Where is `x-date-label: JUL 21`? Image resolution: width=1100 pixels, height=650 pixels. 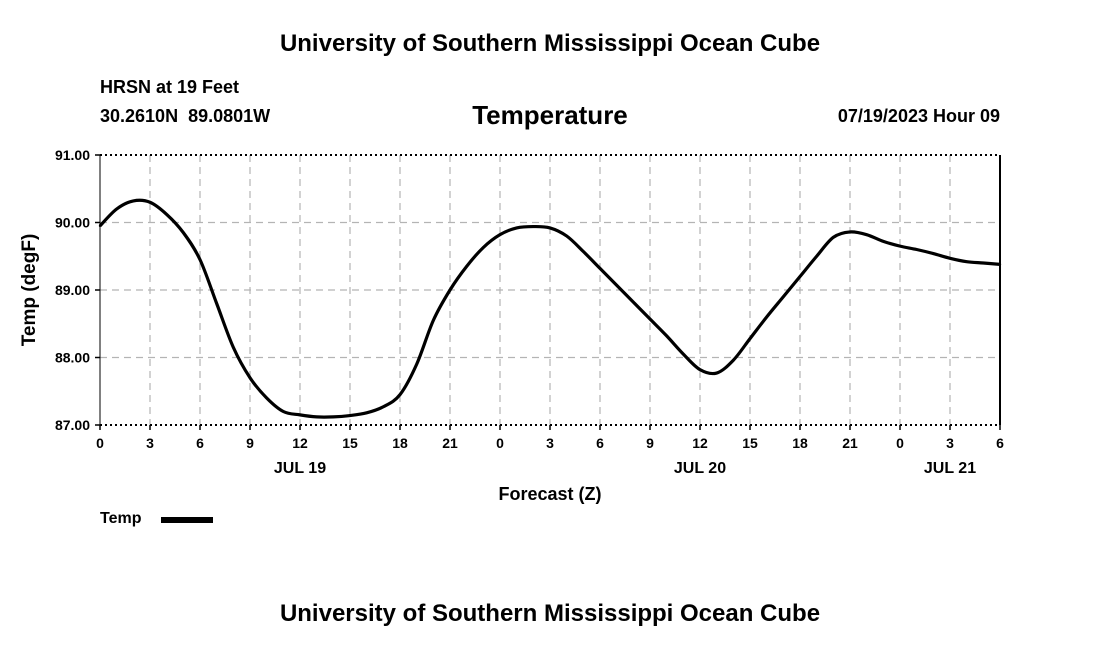
x-date-label: JUL 21 is located at coordinates (950, 468).